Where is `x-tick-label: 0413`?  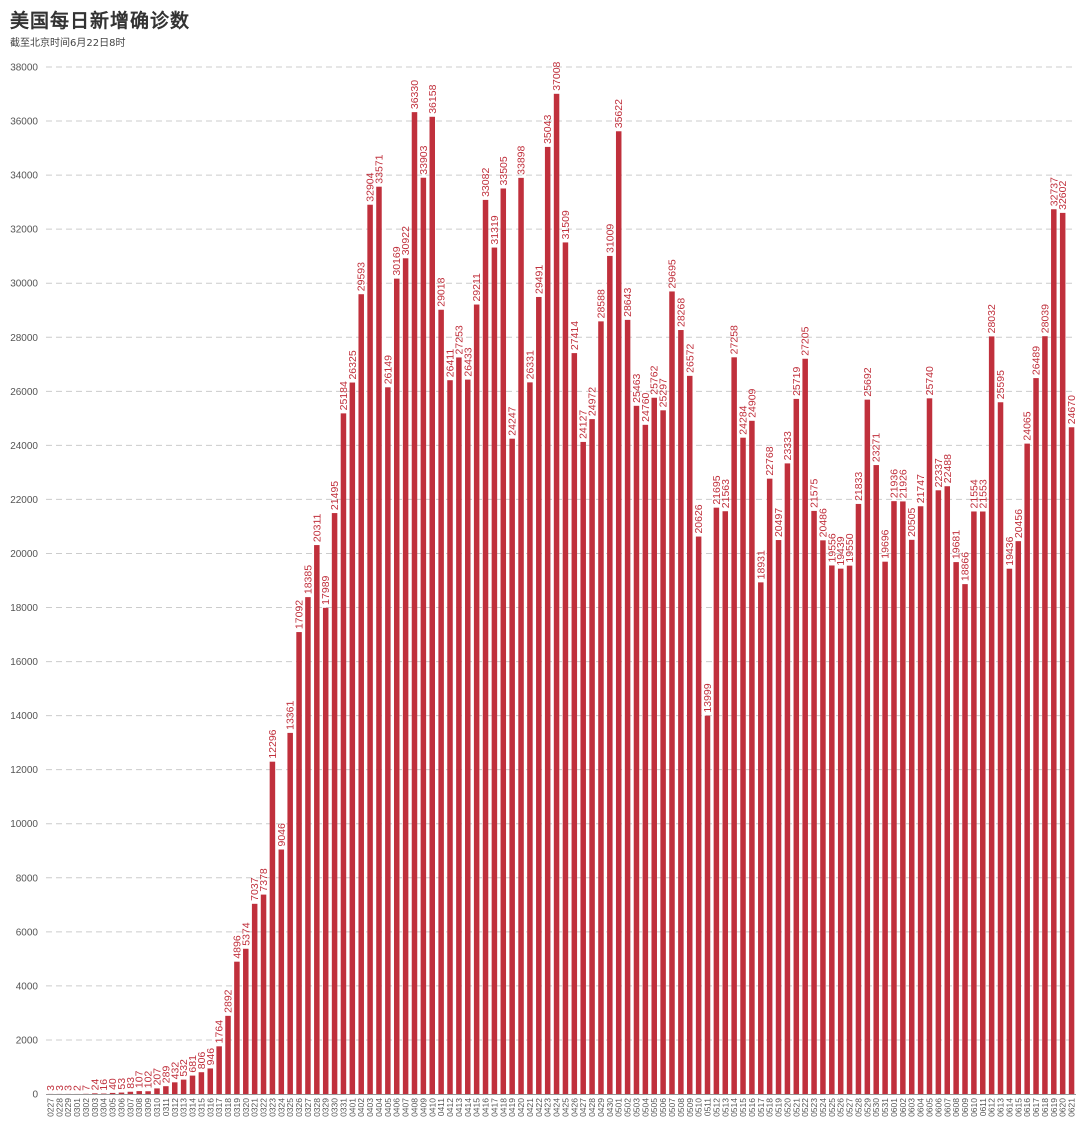 x-tick-label: 0413 is located at coordinates (459, 1107).